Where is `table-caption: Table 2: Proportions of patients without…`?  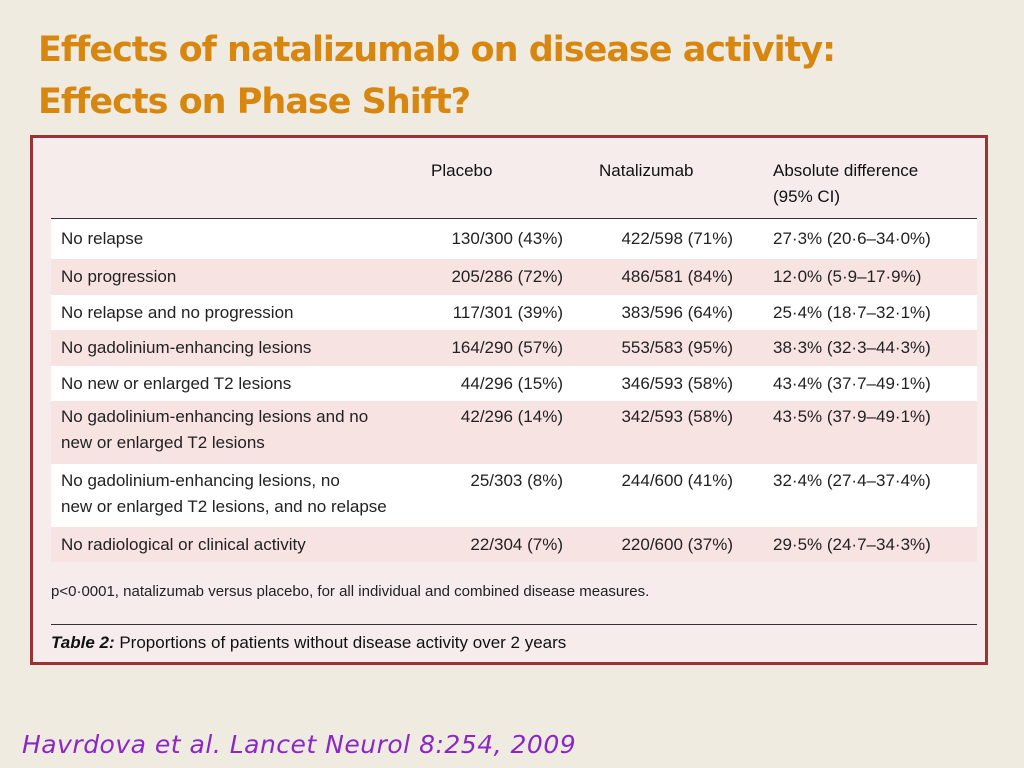 table-caption: Table 2: Proportions of patients without… is located at coordinates (514, 638).